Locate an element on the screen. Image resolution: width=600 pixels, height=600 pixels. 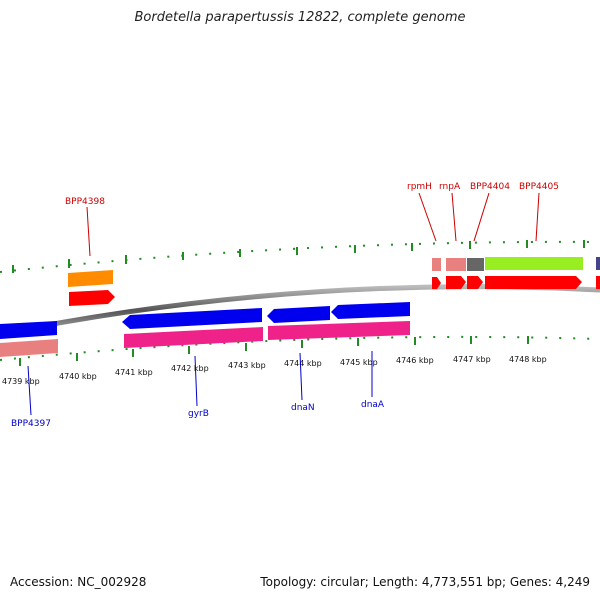
scale-label: 4744 kbp is located at coordinates (303, 363).